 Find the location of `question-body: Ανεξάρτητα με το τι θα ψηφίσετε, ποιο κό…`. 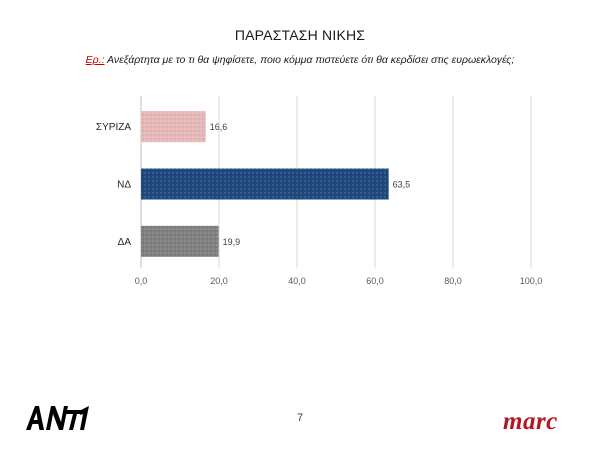

question-body: Ανεξάρτητα με το τι θα ψηφίσετε, ποιο κό… is located at coordinates (309, 60).